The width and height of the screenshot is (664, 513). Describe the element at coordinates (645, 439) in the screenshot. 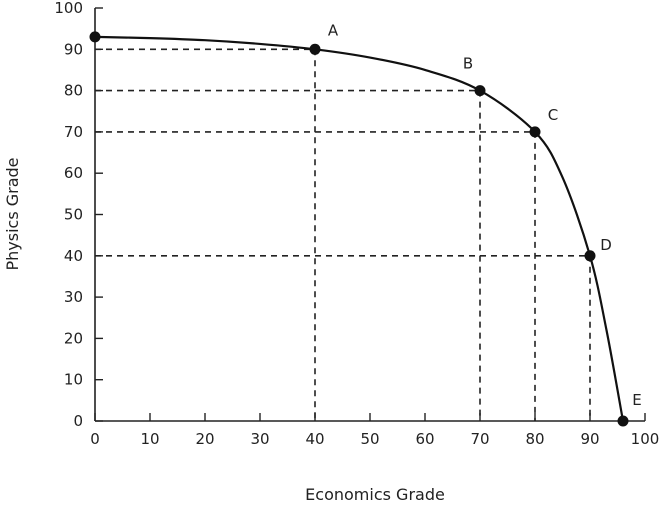

I see `x-tick-label: 100` at that location.